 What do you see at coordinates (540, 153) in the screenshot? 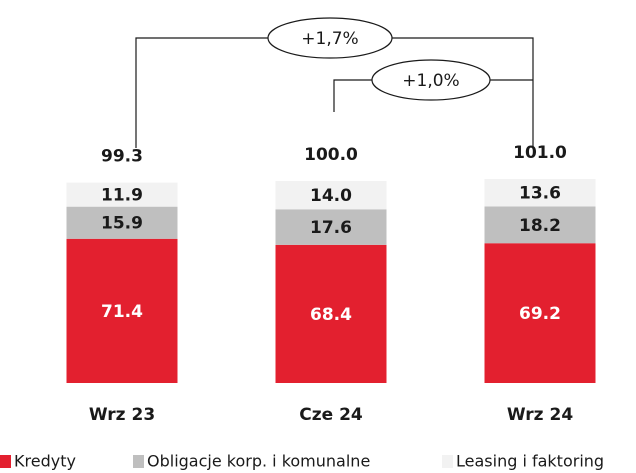
I see `total-label: 101.0` at bounding box center [540, 153].